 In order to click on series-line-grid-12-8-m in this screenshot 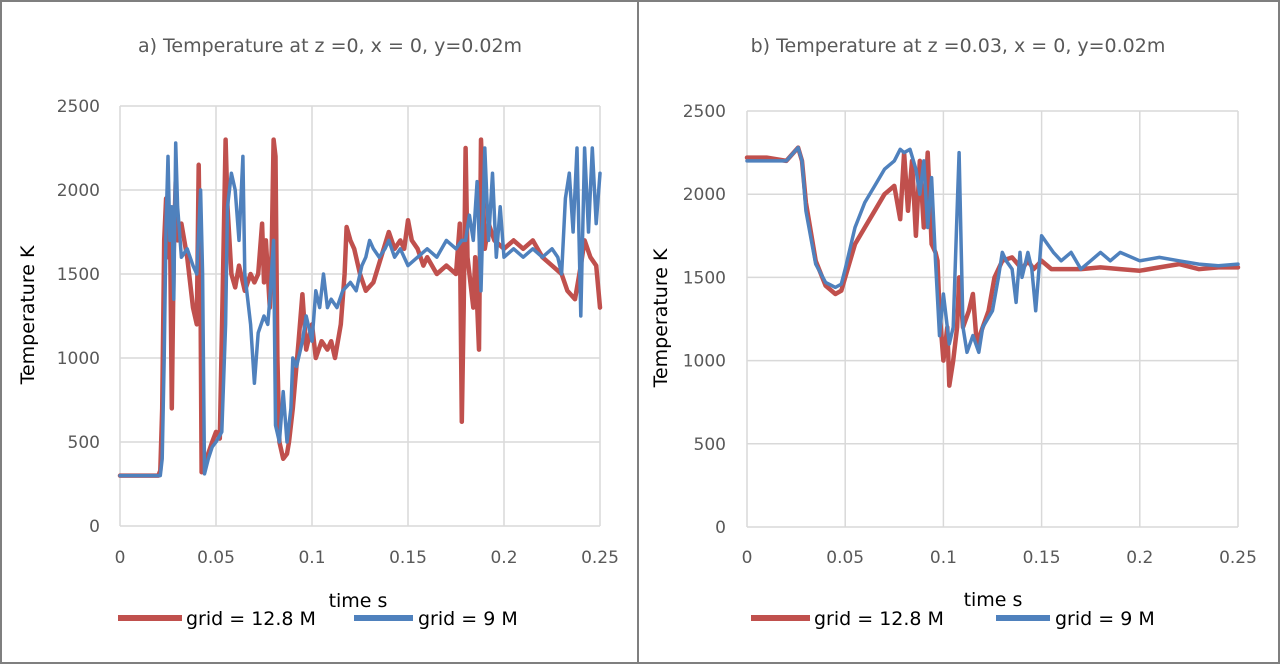, I will do `click(992, 266)`.